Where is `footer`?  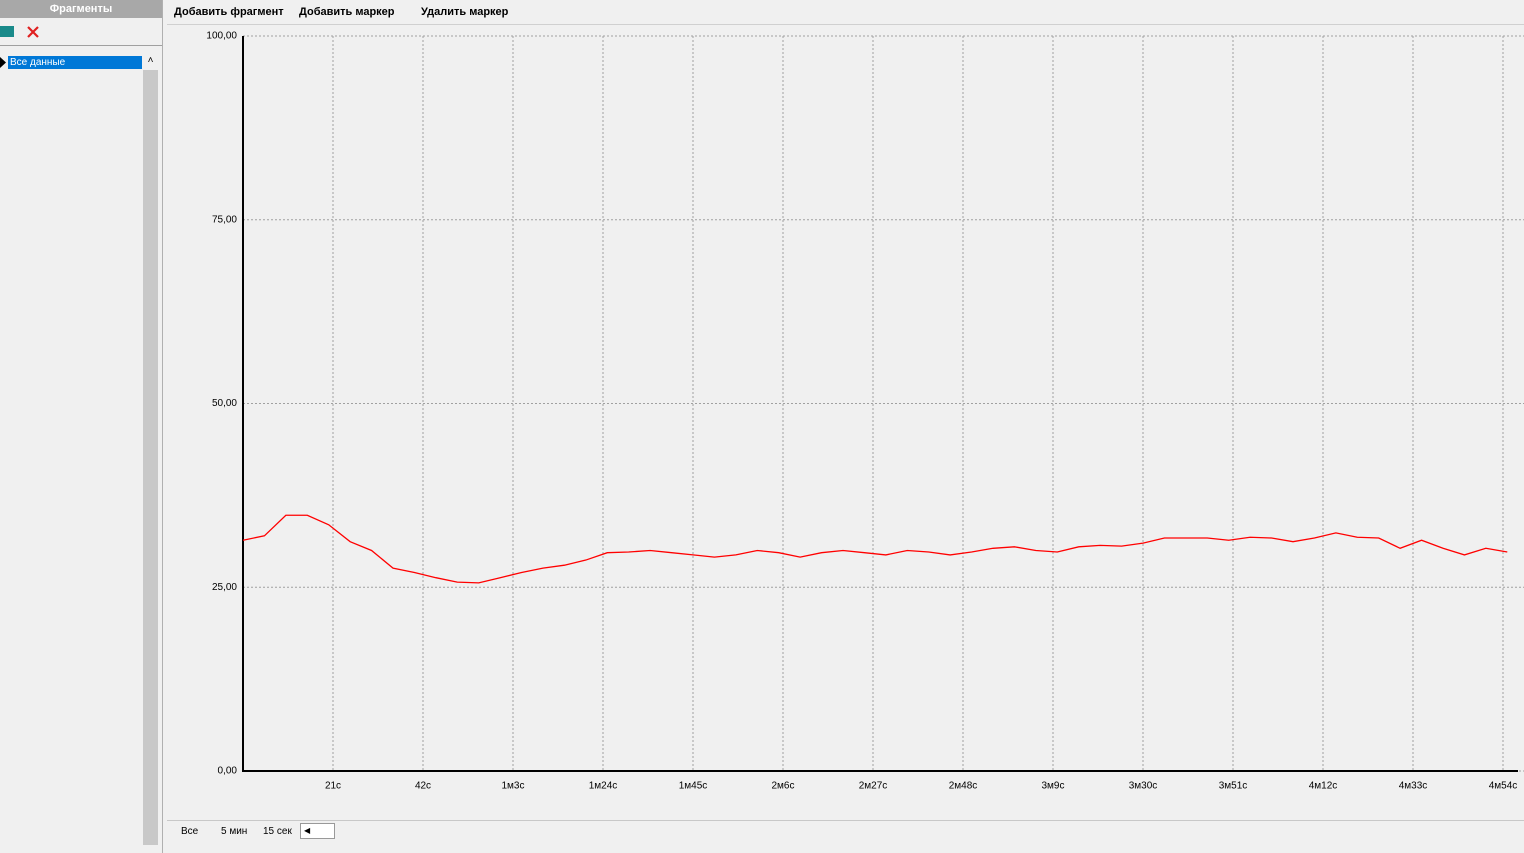 footer is located at coordinates (845, 832).